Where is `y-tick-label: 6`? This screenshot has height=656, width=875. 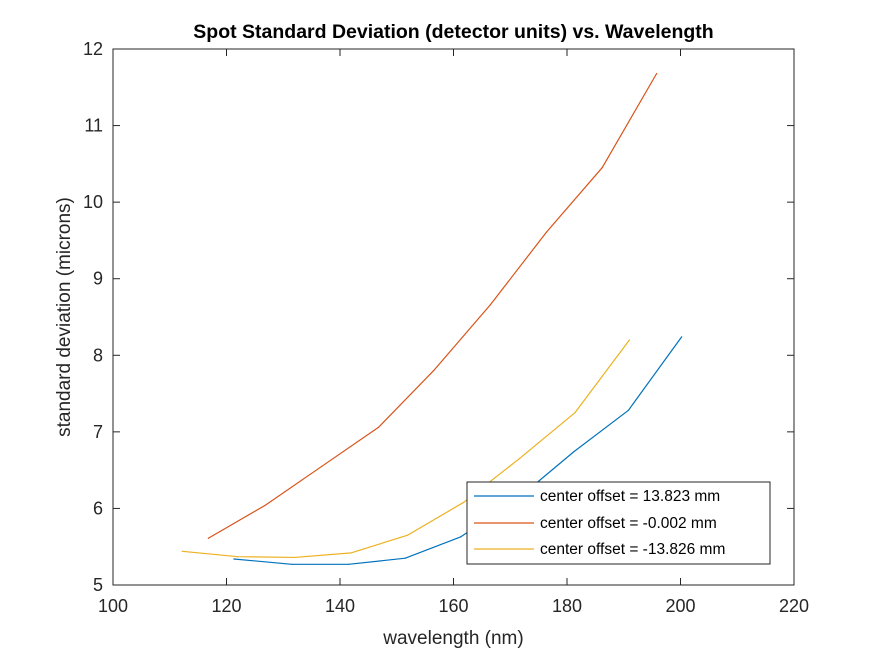 y-tick-label: 6 is located at coordinates (98, 508).